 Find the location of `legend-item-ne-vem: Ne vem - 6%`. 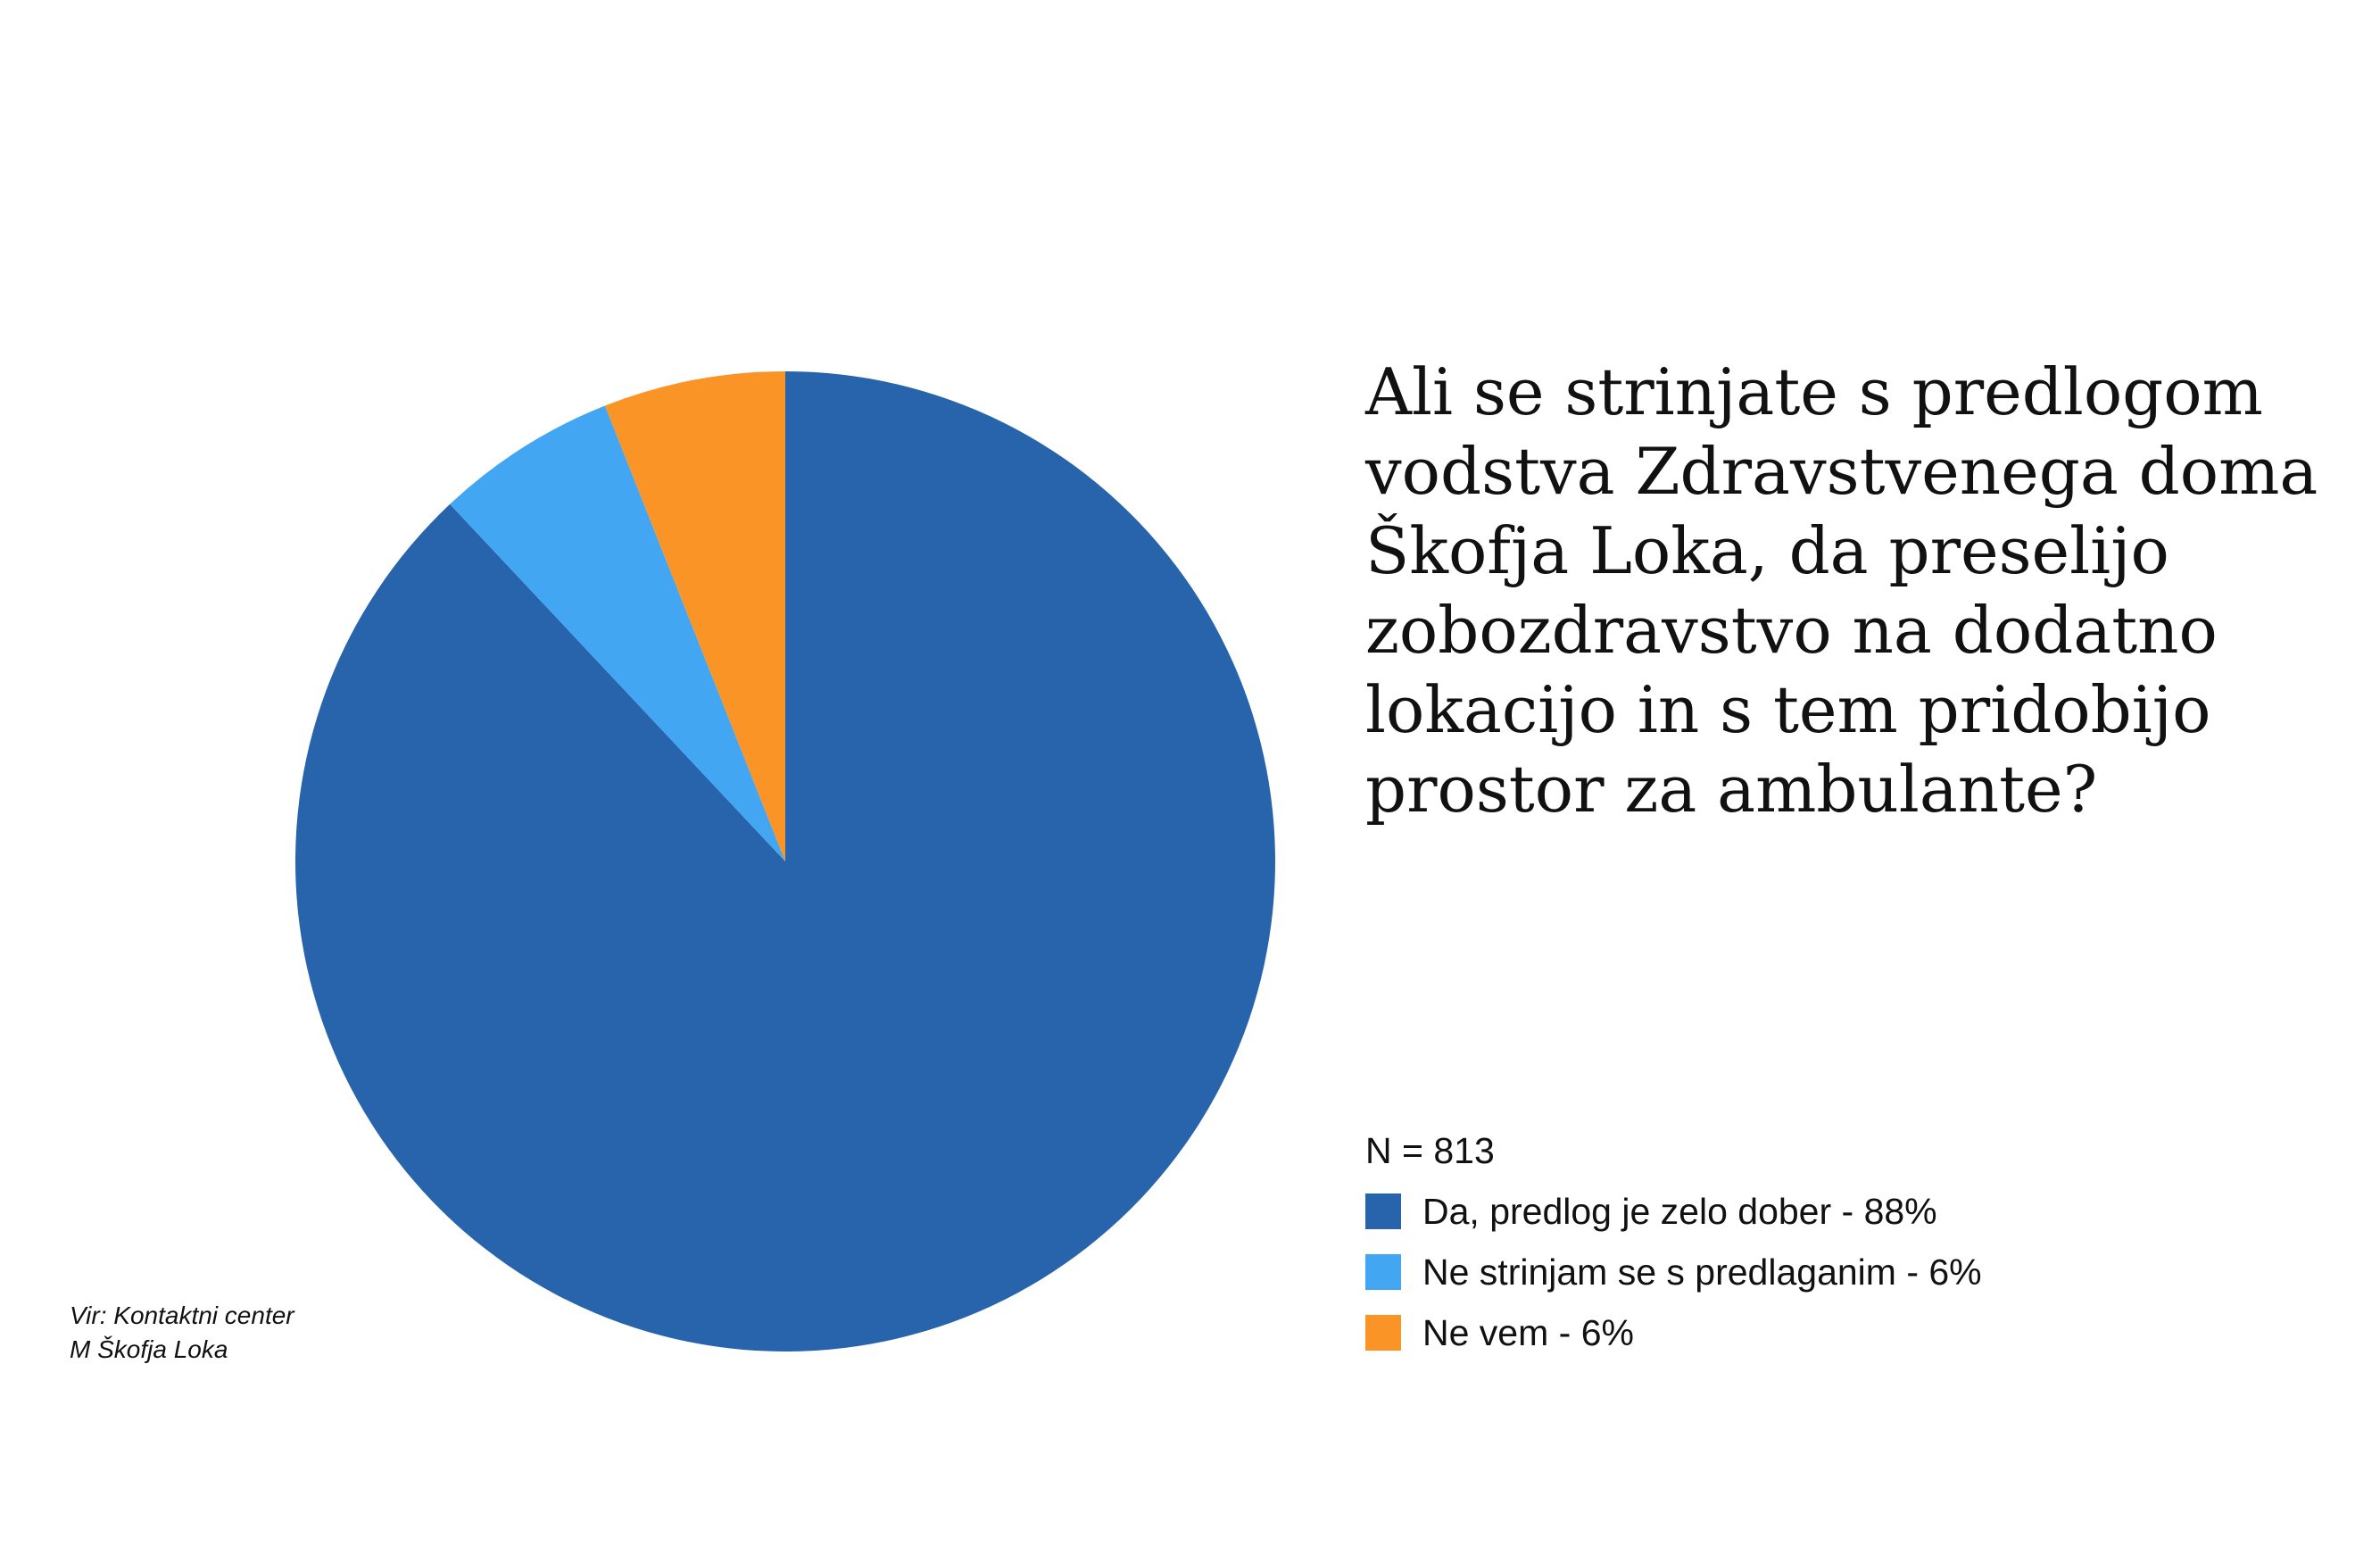

legend-item-ne-vem: Ne vem - 6% is located at coordinates (1811, 1332).